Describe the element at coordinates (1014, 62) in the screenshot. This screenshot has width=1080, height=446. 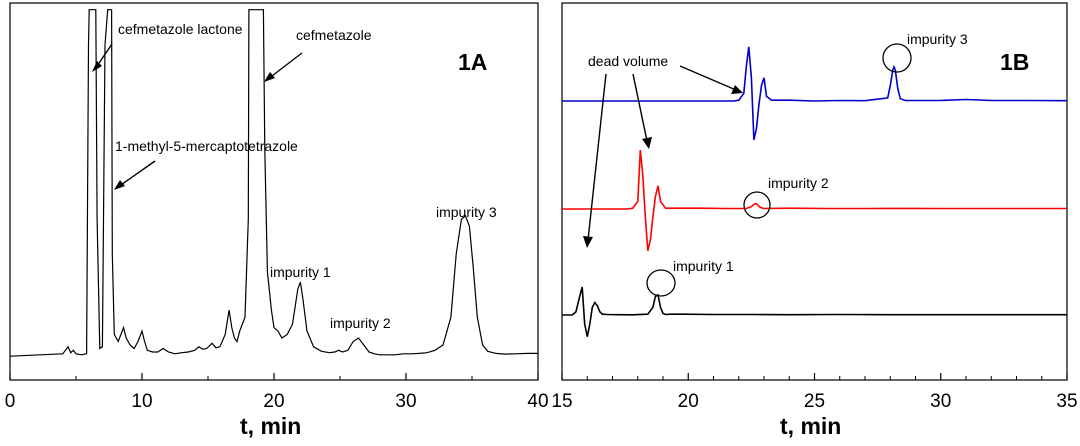
I see `panel-1b-title: 1B` at that location.